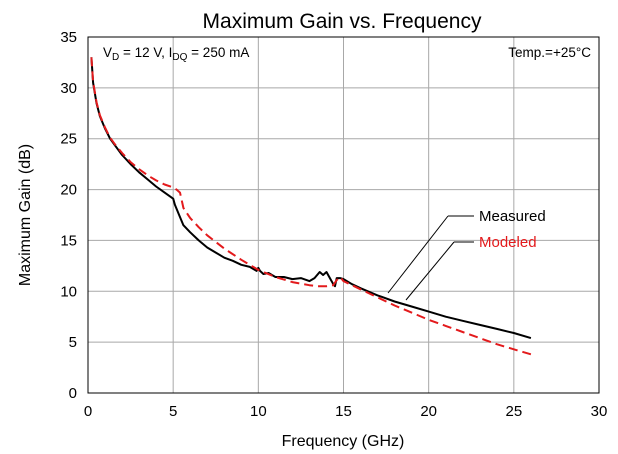  What do you see at coordinates (68, 215) in the screenshot?
I see `y-axis-ticks: 0 5 10 15 20 25 30 35` at bounding box center [68, 215].